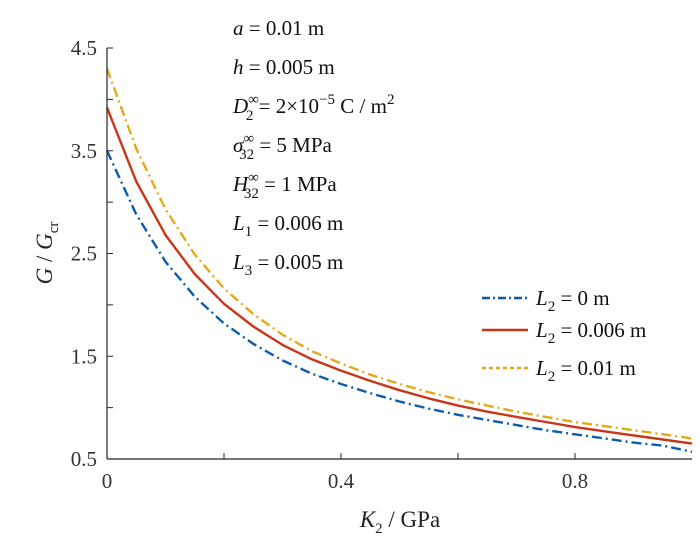  I want to click on legend-label-2: L2 = 0.006 m, so click(590, 332).